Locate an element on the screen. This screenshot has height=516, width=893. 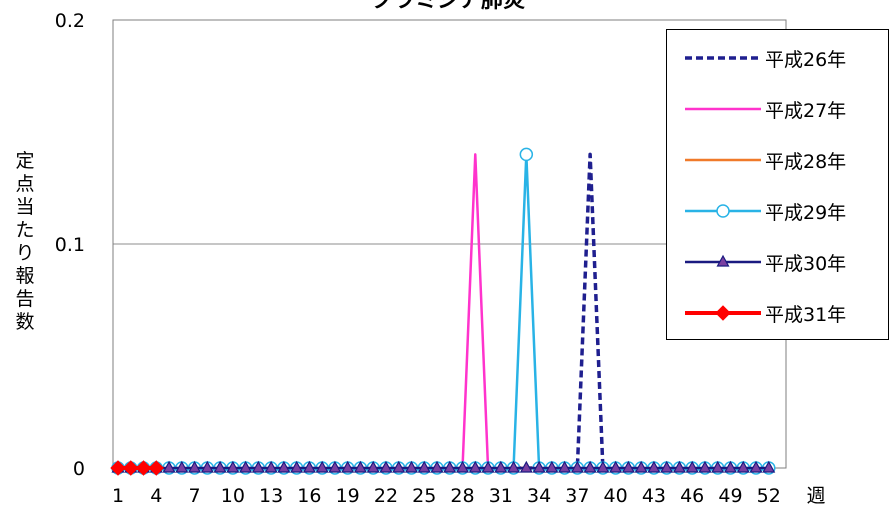
x-tick-label: 49 is located at coordinates (730, 496).